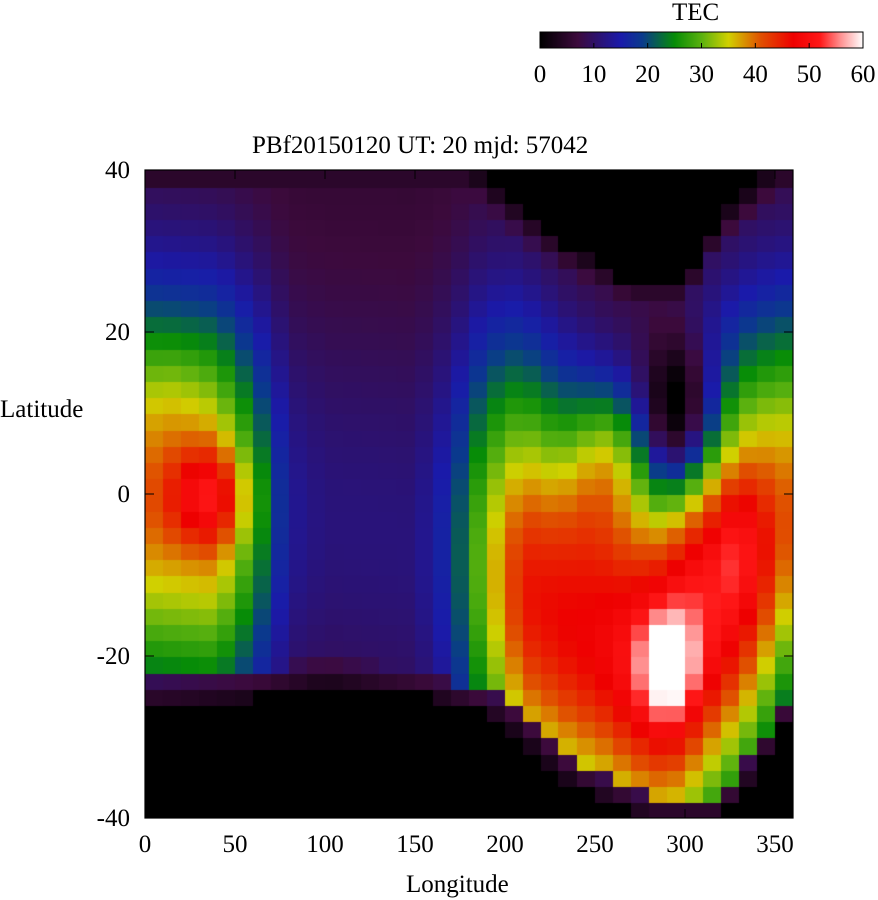 This screenshot has height=900, width=878. I want to click on x-tick-label: 250, so click(595, 844).